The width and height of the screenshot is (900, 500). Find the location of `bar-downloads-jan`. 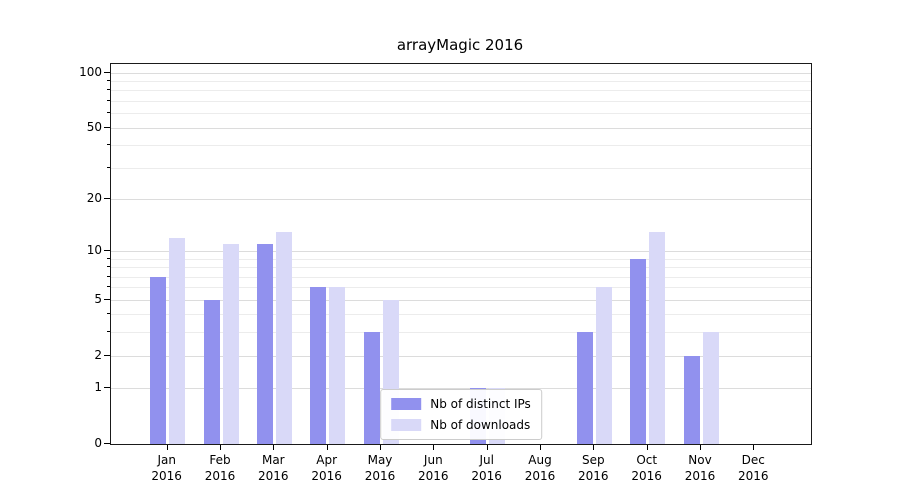

bar-downloads-jan is located at coordinates (177, 340).